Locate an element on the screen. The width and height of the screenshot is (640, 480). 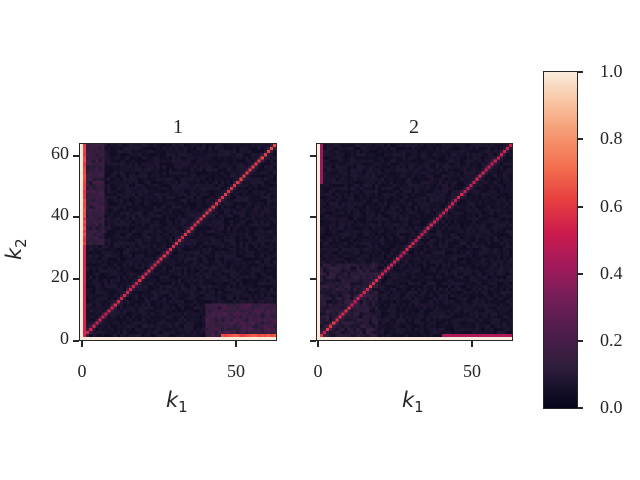
ytick-label: 60 is located at coordinates (60, 153).